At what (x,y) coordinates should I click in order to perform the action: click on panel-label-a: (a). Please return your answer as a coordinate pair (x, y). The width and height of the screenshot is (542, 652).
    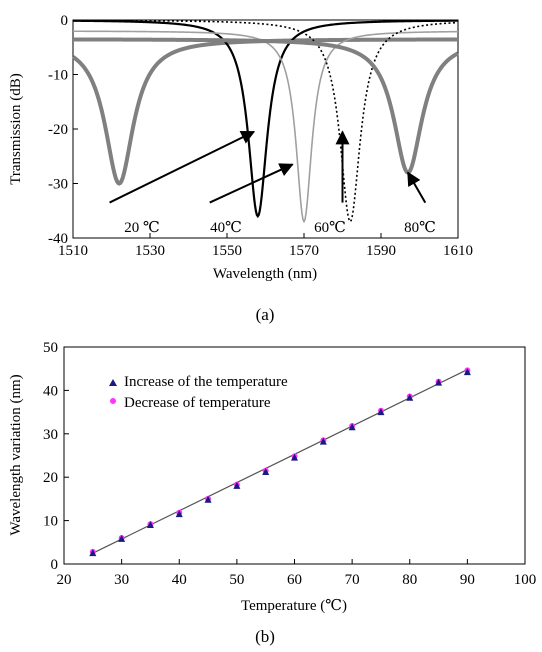
    Looking at the image, I should click on (265, 314).